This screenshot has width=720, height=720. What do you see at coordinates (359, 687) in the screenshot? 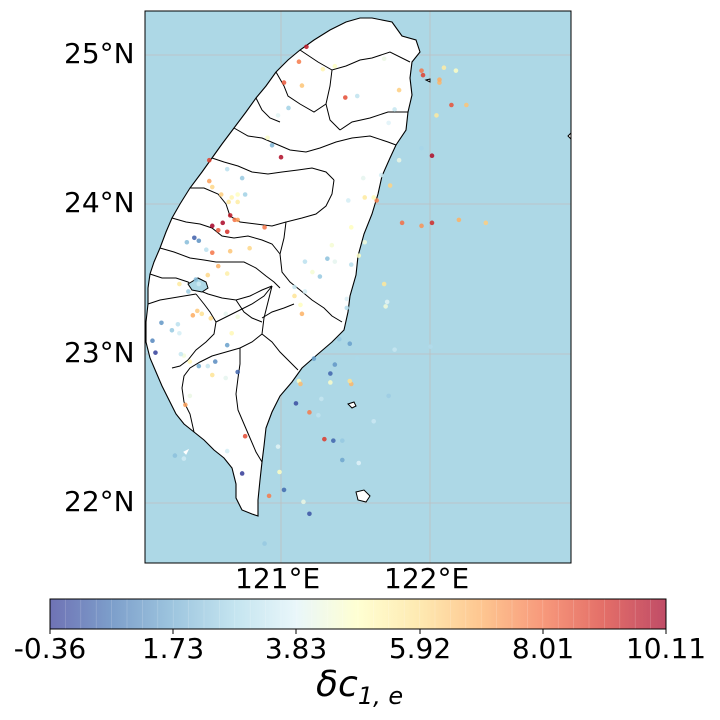
I see `colorbar-label: δc1, e` at bounding box center [359, 687].